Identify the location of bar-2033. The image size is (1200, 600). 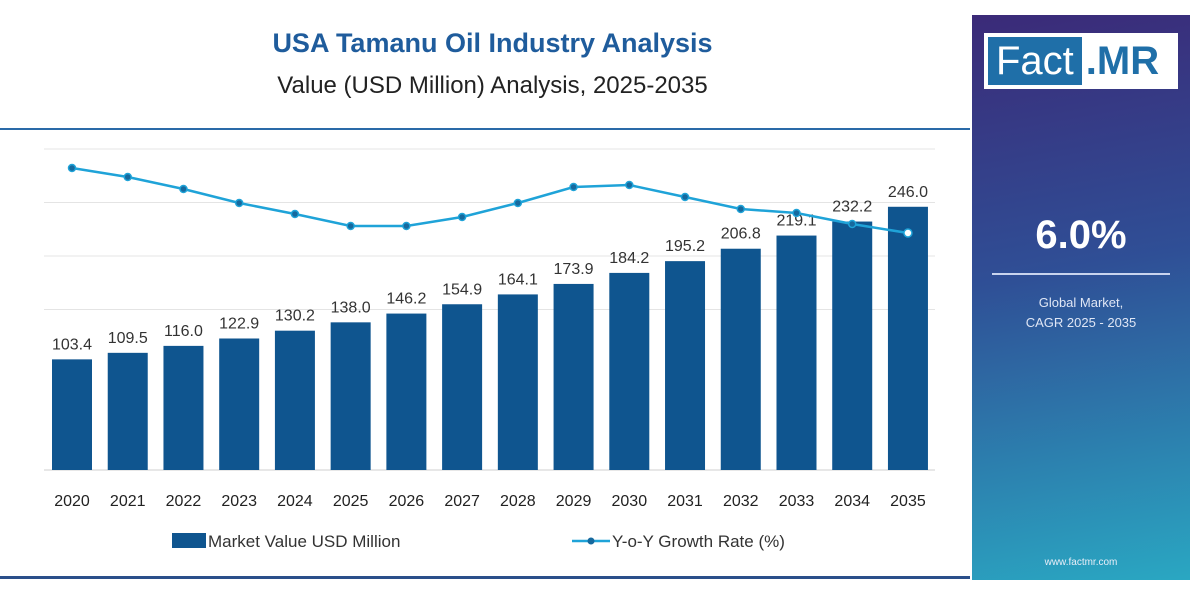
(796, 352).